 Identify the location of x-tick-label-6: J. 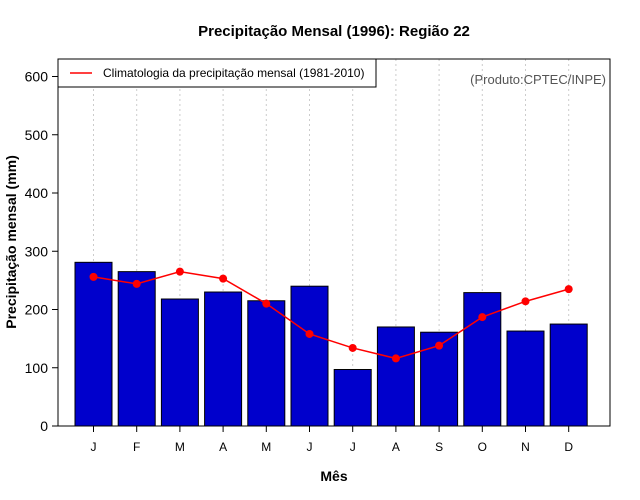
(310, 447).